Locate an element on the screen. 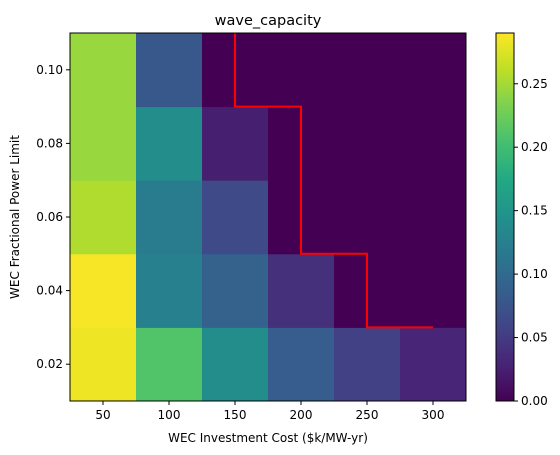  x-axis-label: WEC Investment Cost ($k/MW-yr) is located at coordinates (268, 438).